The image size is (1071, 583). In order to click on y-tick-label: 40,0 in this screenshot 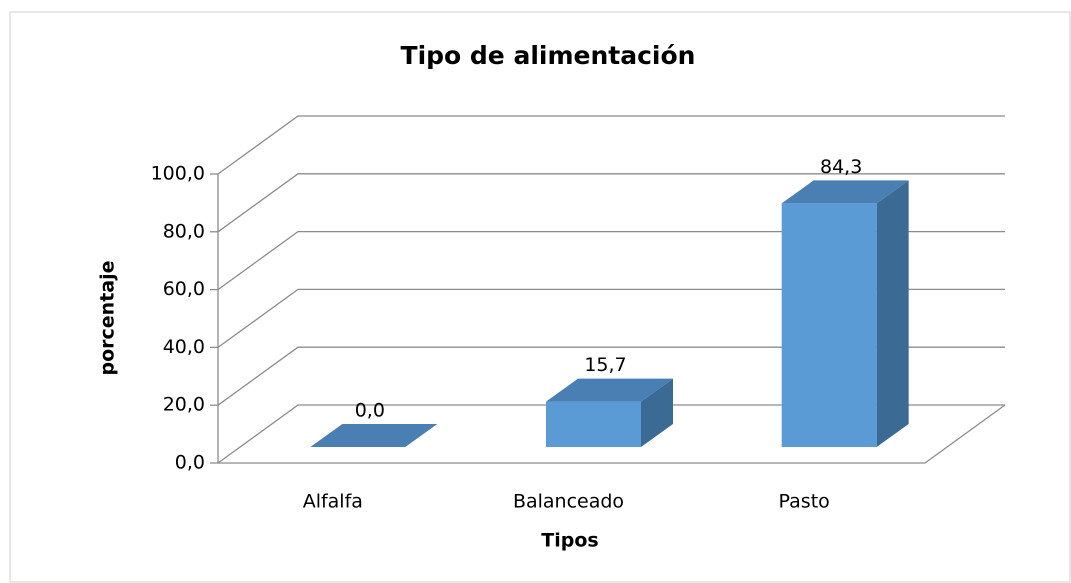, I will do `click(184, 347)`.